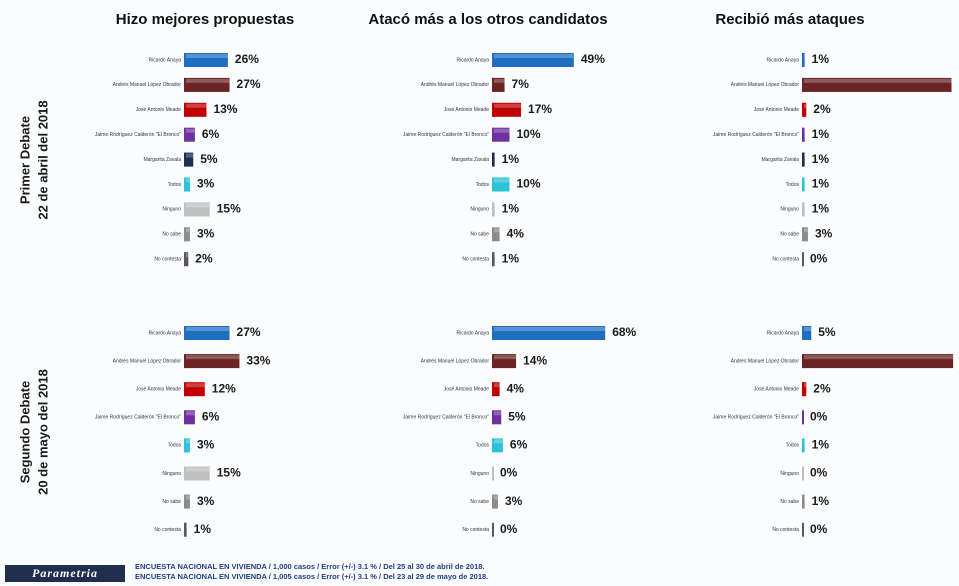 The width and height of the screenshot is (959, 586). What do you see at coordinates (487, 19) in the screenshot?
I see `column-title: Atacó más a los otros candidatos` at bounding box center [487, 19].